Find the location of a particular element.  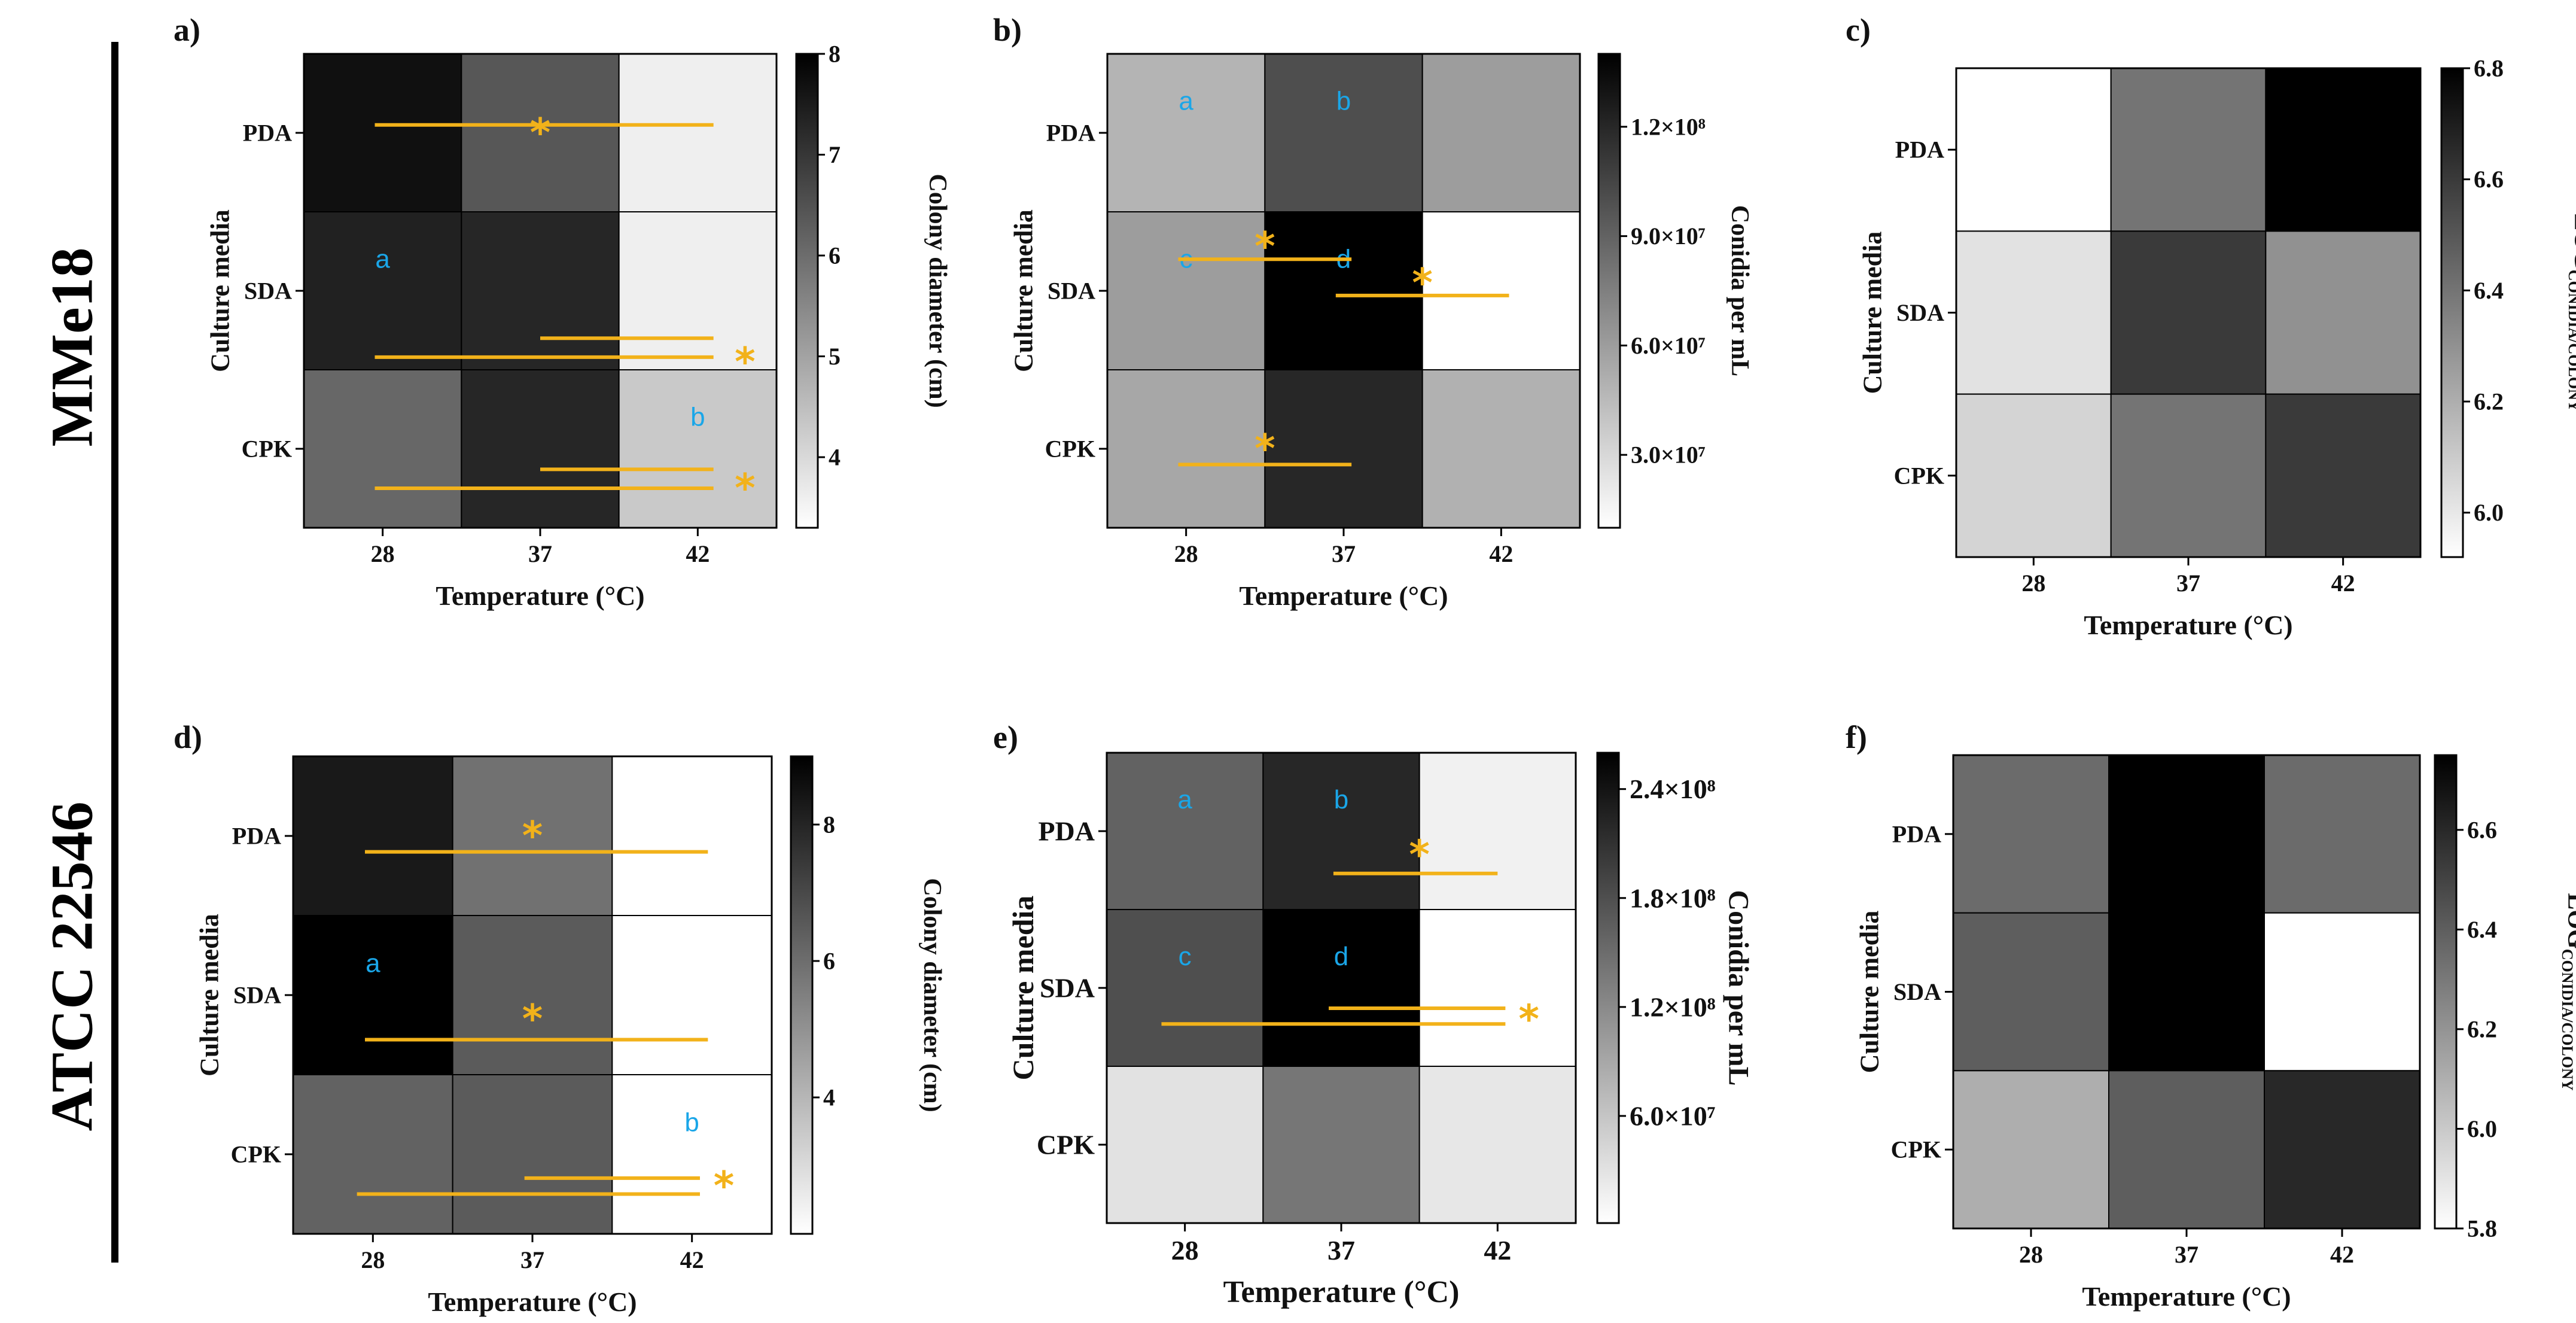

panel-label: f) is located at coordinates (1856, 737).